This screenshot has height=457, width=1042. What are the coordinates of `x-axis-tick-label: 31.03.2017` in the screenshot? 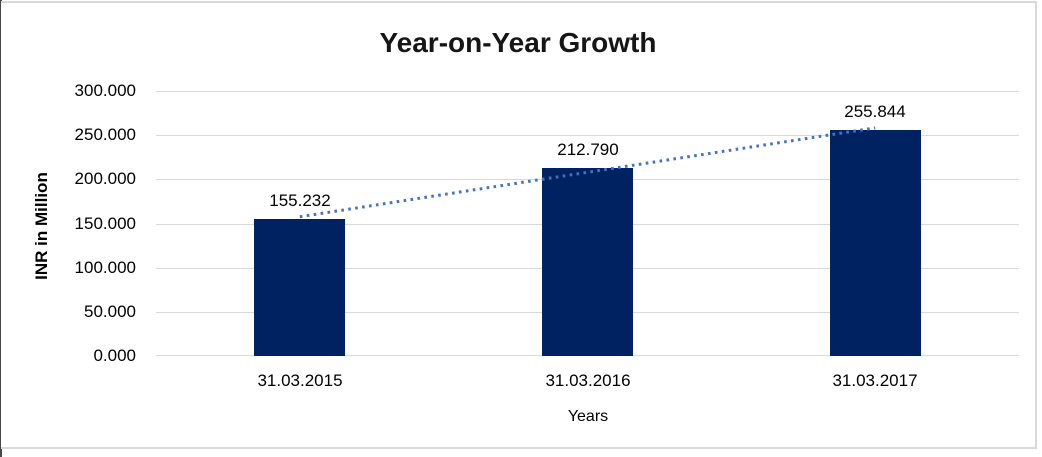 It's located at (875, 380).